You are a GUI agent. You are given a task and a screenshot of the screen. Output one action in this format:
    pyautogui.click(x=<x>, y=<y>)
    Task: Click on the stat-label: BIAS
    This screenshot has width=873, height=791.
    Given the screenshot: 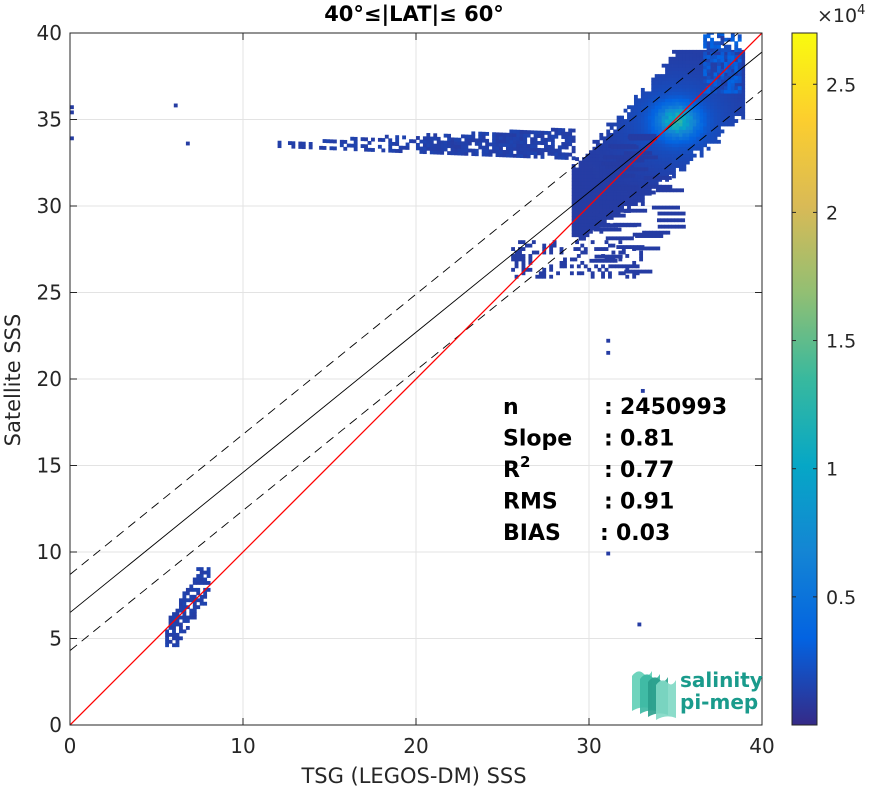 What is the action you would take?
    pyautogui.click(x=532, y=533)
    